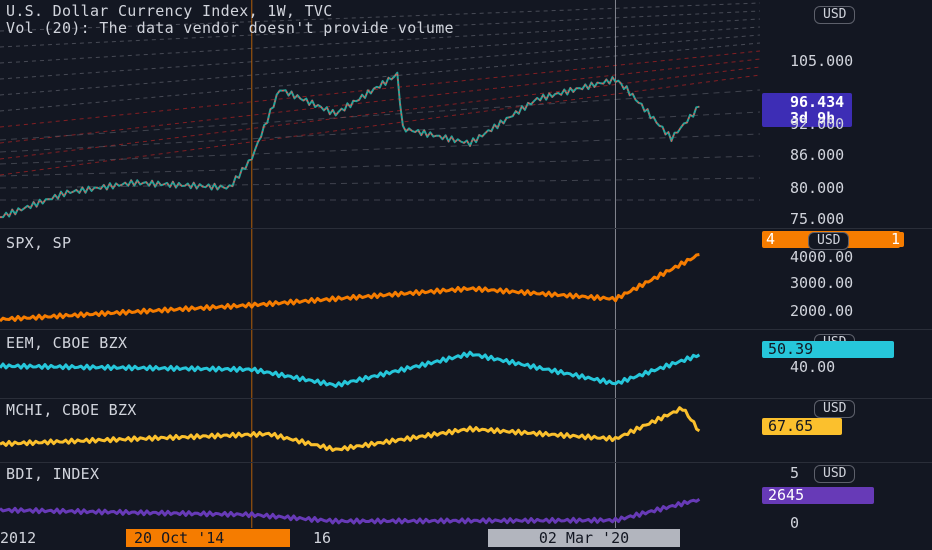  I want to click on main-price-value: 96.434, so click(817, 102).